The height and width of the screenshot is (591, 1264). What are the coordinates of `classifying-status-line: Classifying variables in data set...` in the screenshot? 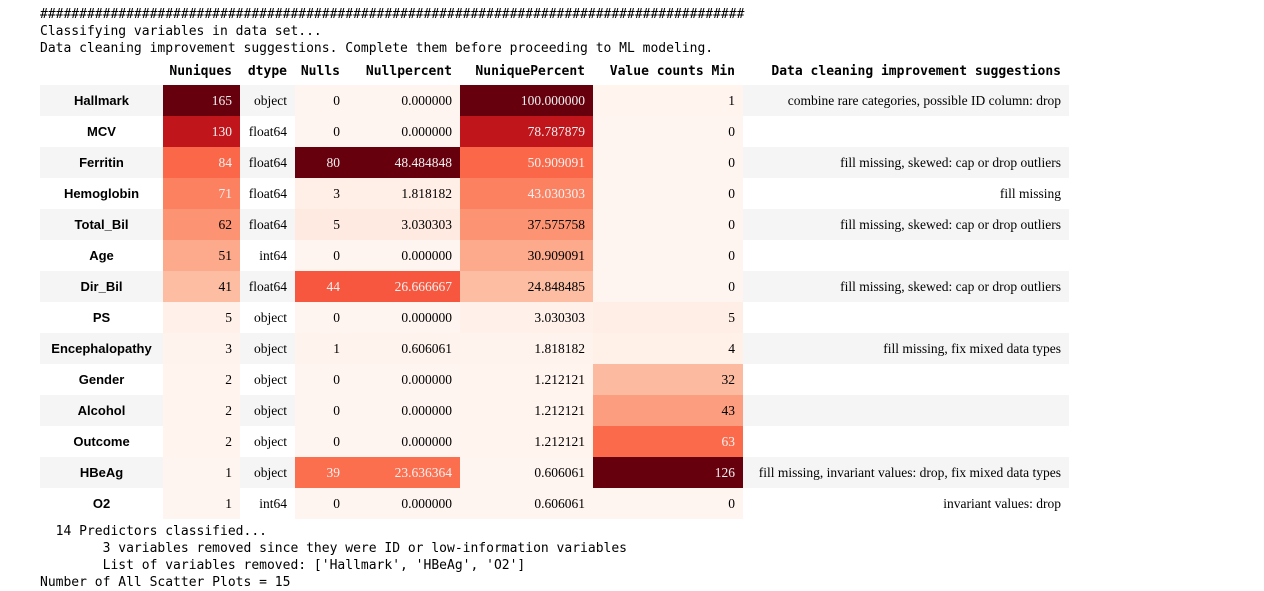 It's located at (181, 31).